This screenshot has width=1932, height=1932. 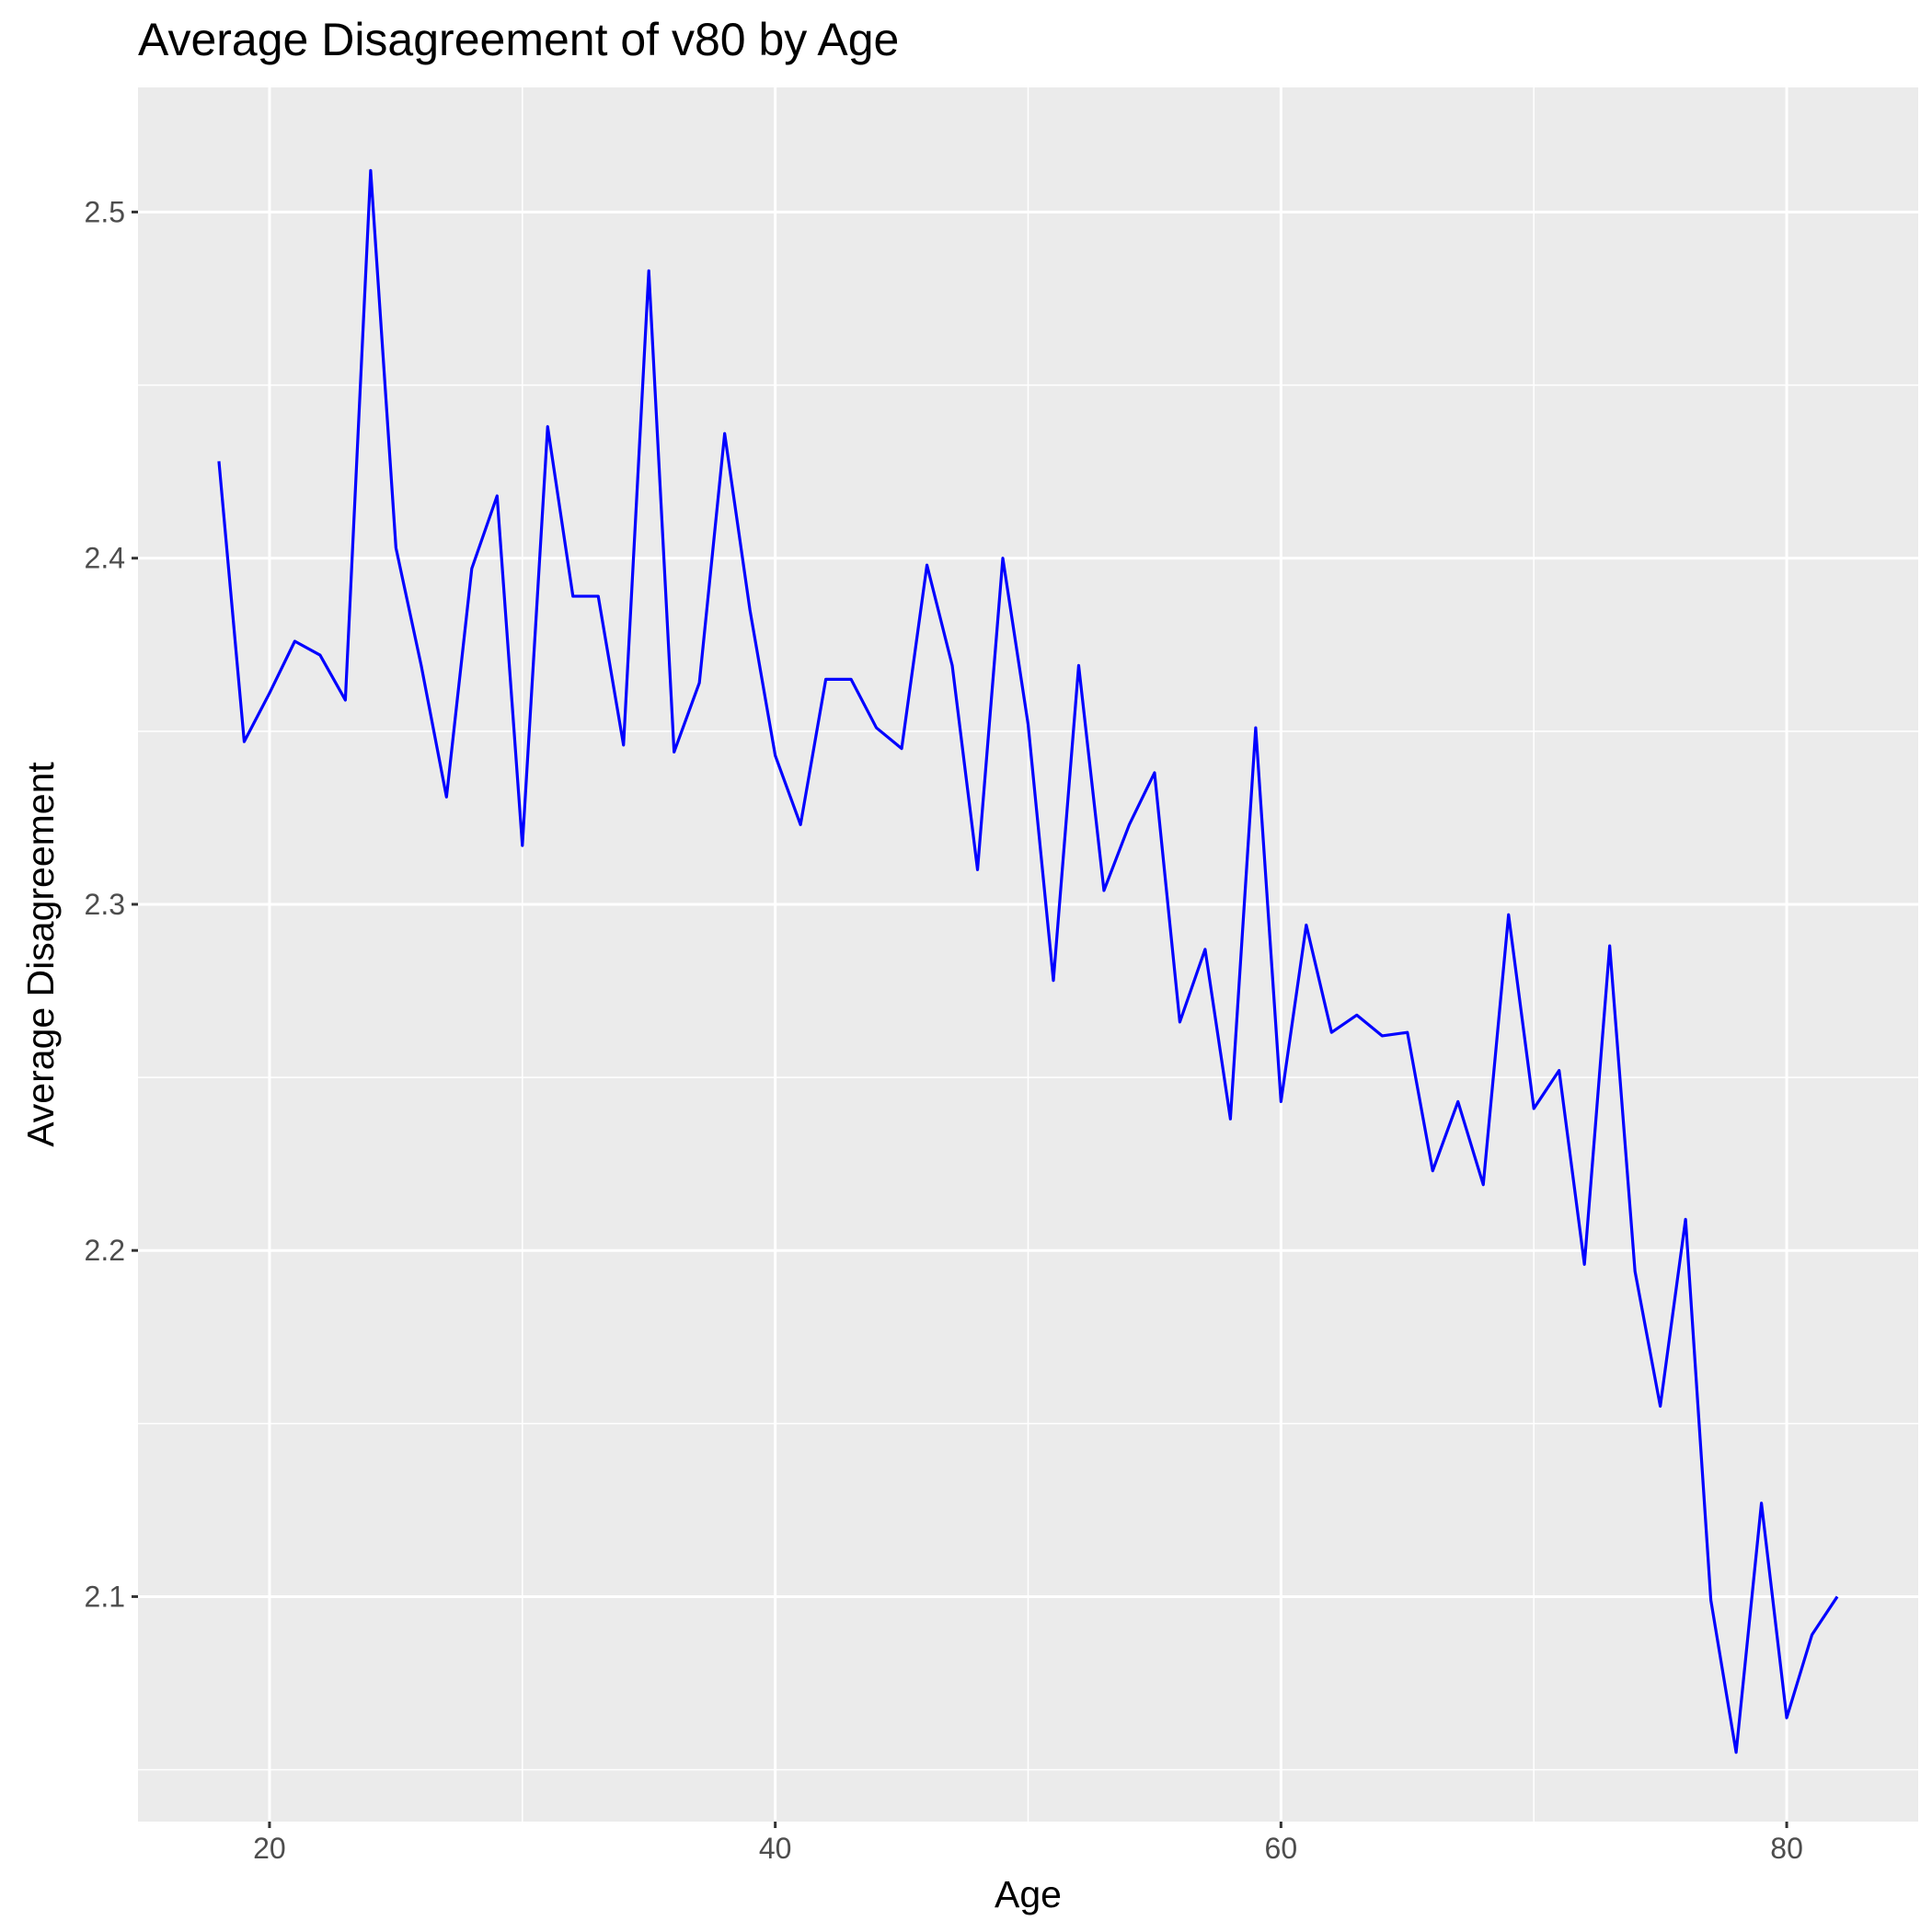 I want to click on y-axis-title: Average Disagreement, so click(x=40, y=954).